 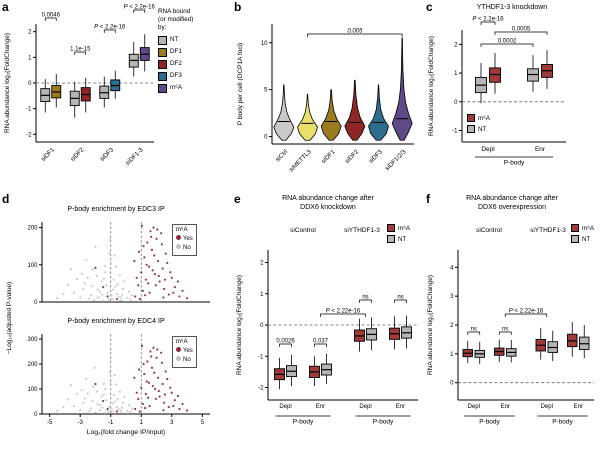 What do you see at coordinates (505, 330) in the screenshot?
I see `pvalue-label: ns` at bounding box center [505, 330].